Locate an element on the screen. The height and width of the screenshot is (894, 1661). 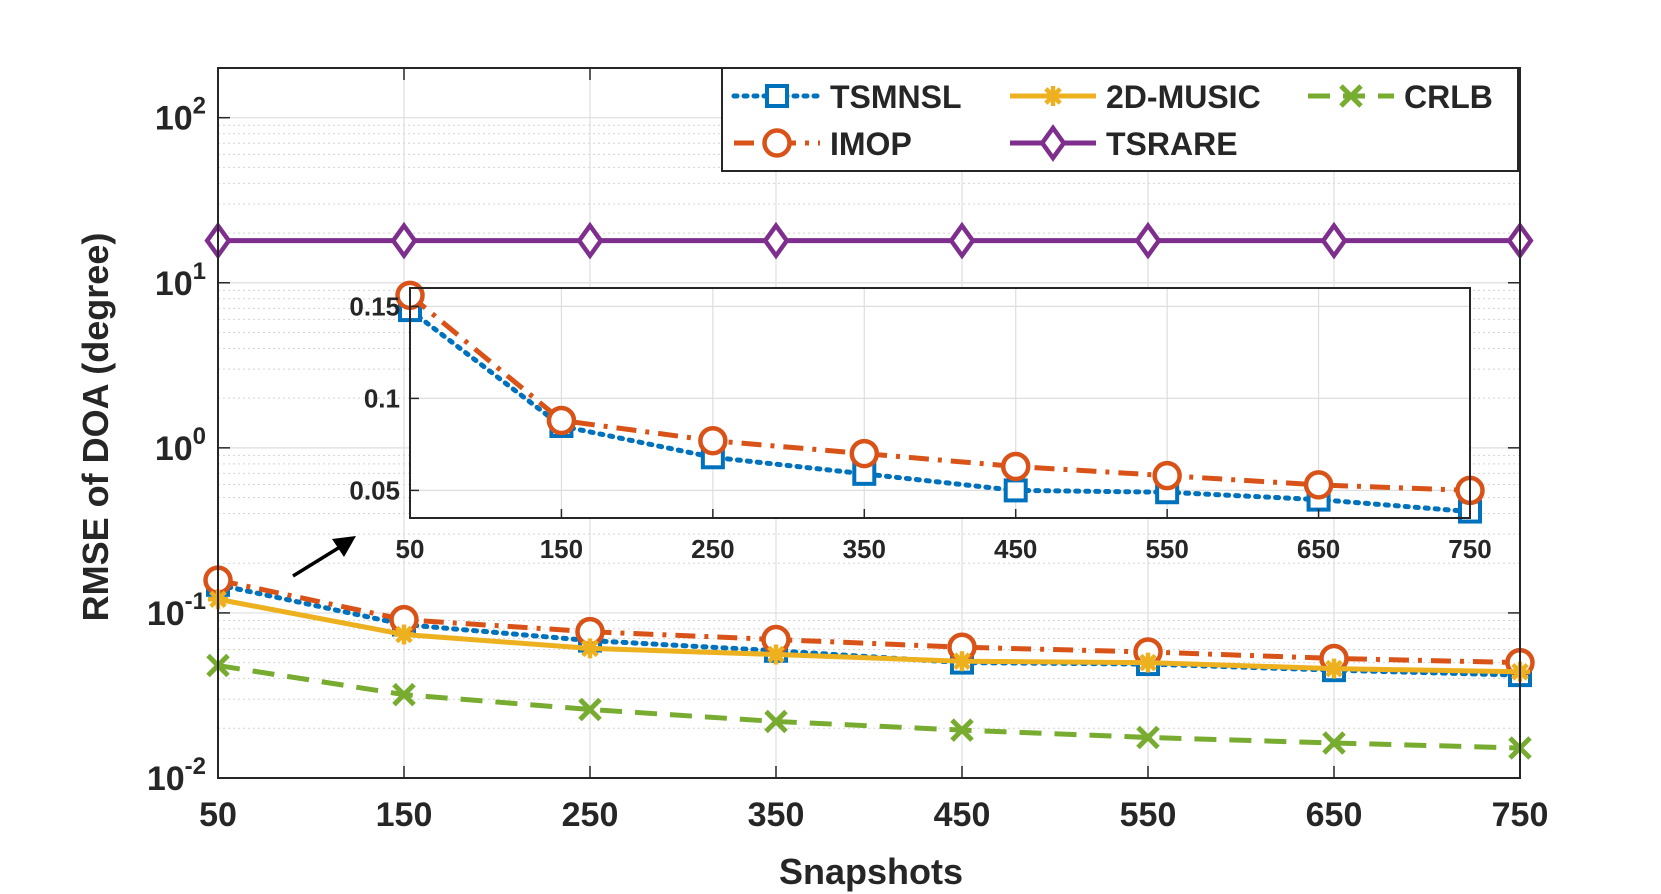
series-2d-music is located at coordinates (869, 635).